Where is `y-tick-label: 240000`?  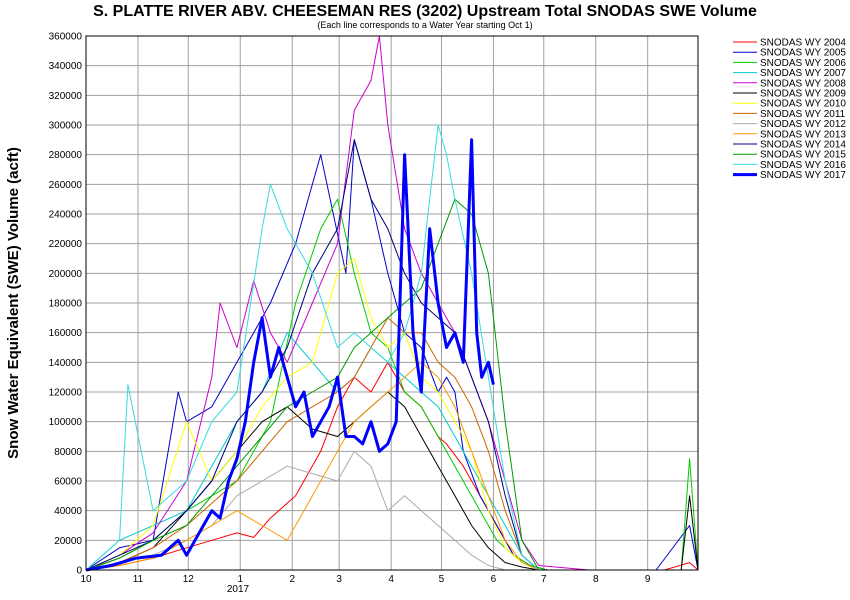
y-tick-label: 240000 is located at coordinates (66, 215).